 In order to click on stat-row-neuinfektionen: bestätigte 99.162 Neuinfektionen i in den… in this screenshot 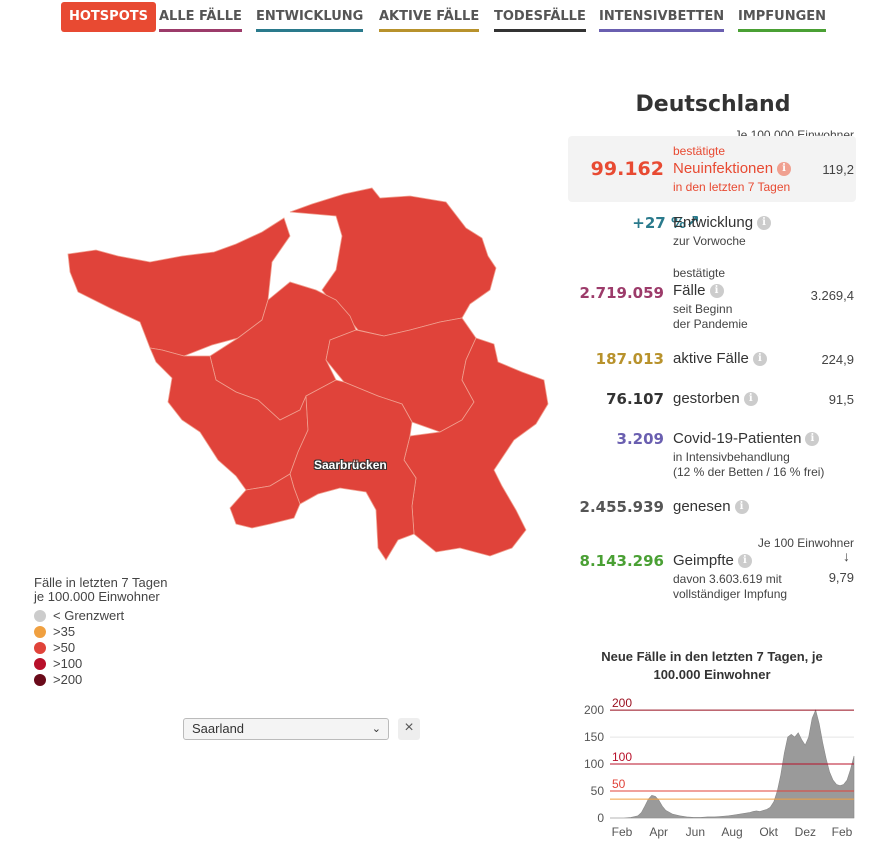, I will do `click(713, 171)`.